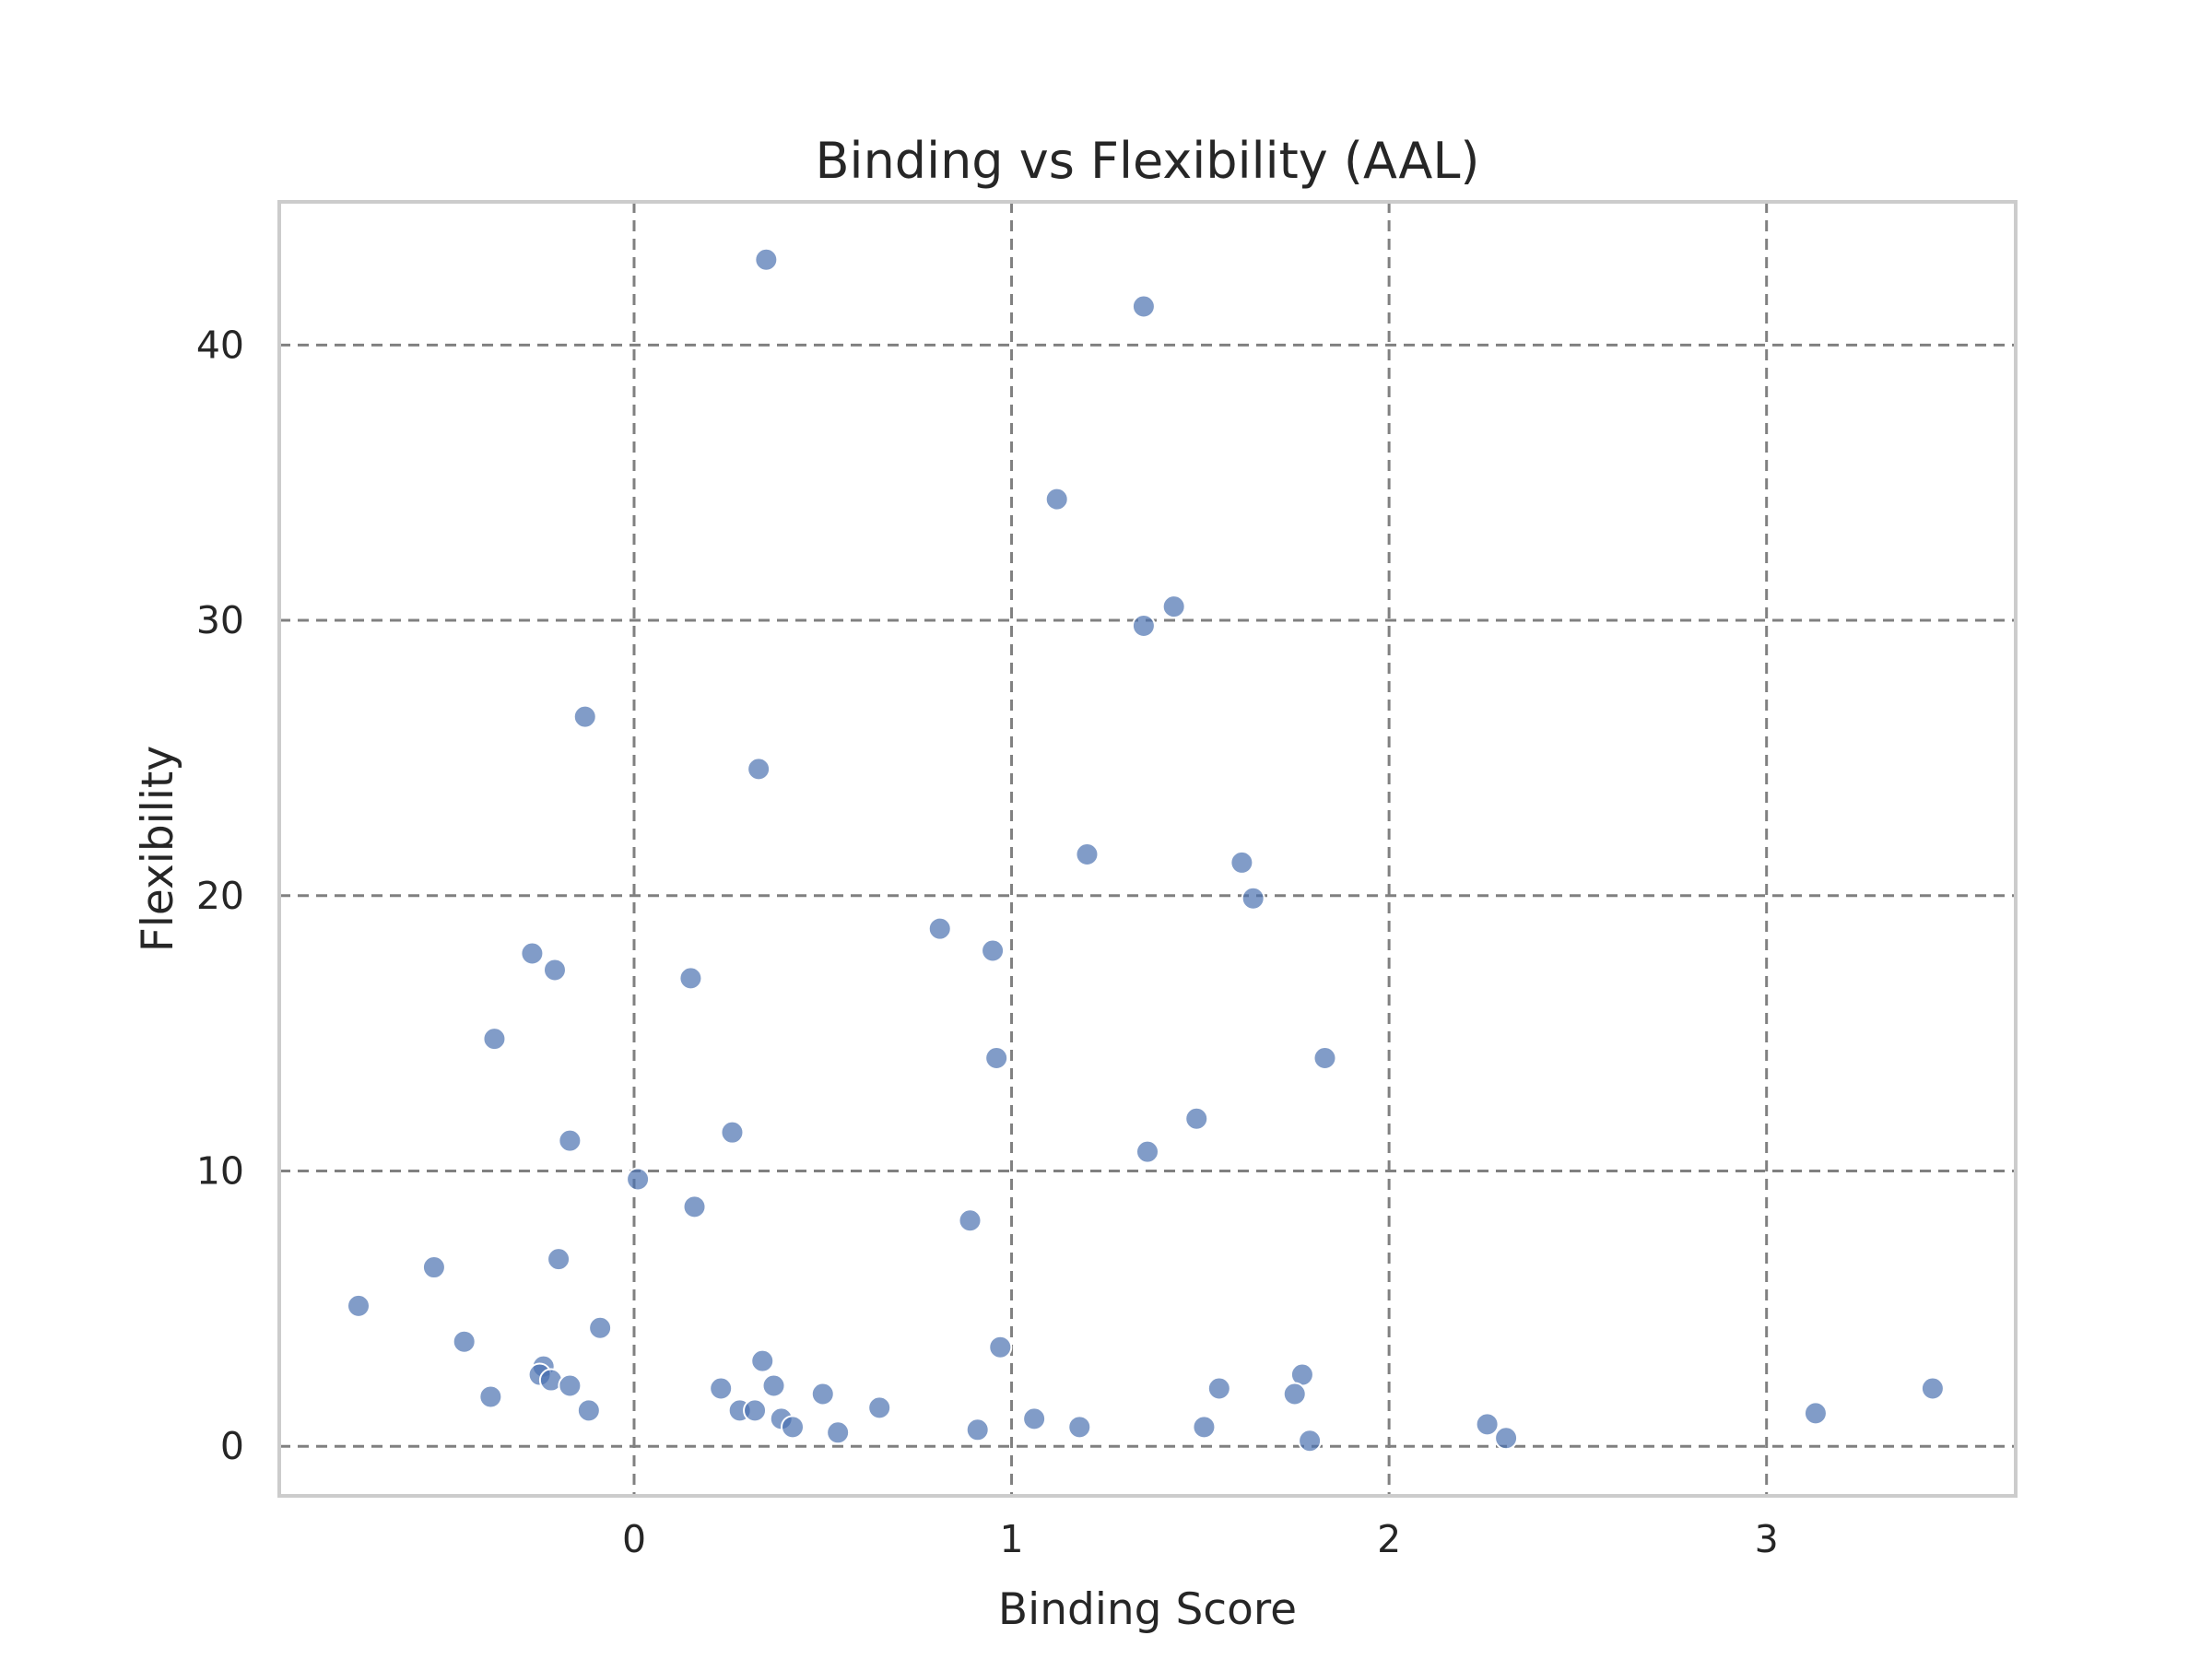 The image size is (2212, 1659). What do you see at coordinates (220, 345) in the screenshot?
I see `y-tick-label: 40` at bounding box center [220, 345].